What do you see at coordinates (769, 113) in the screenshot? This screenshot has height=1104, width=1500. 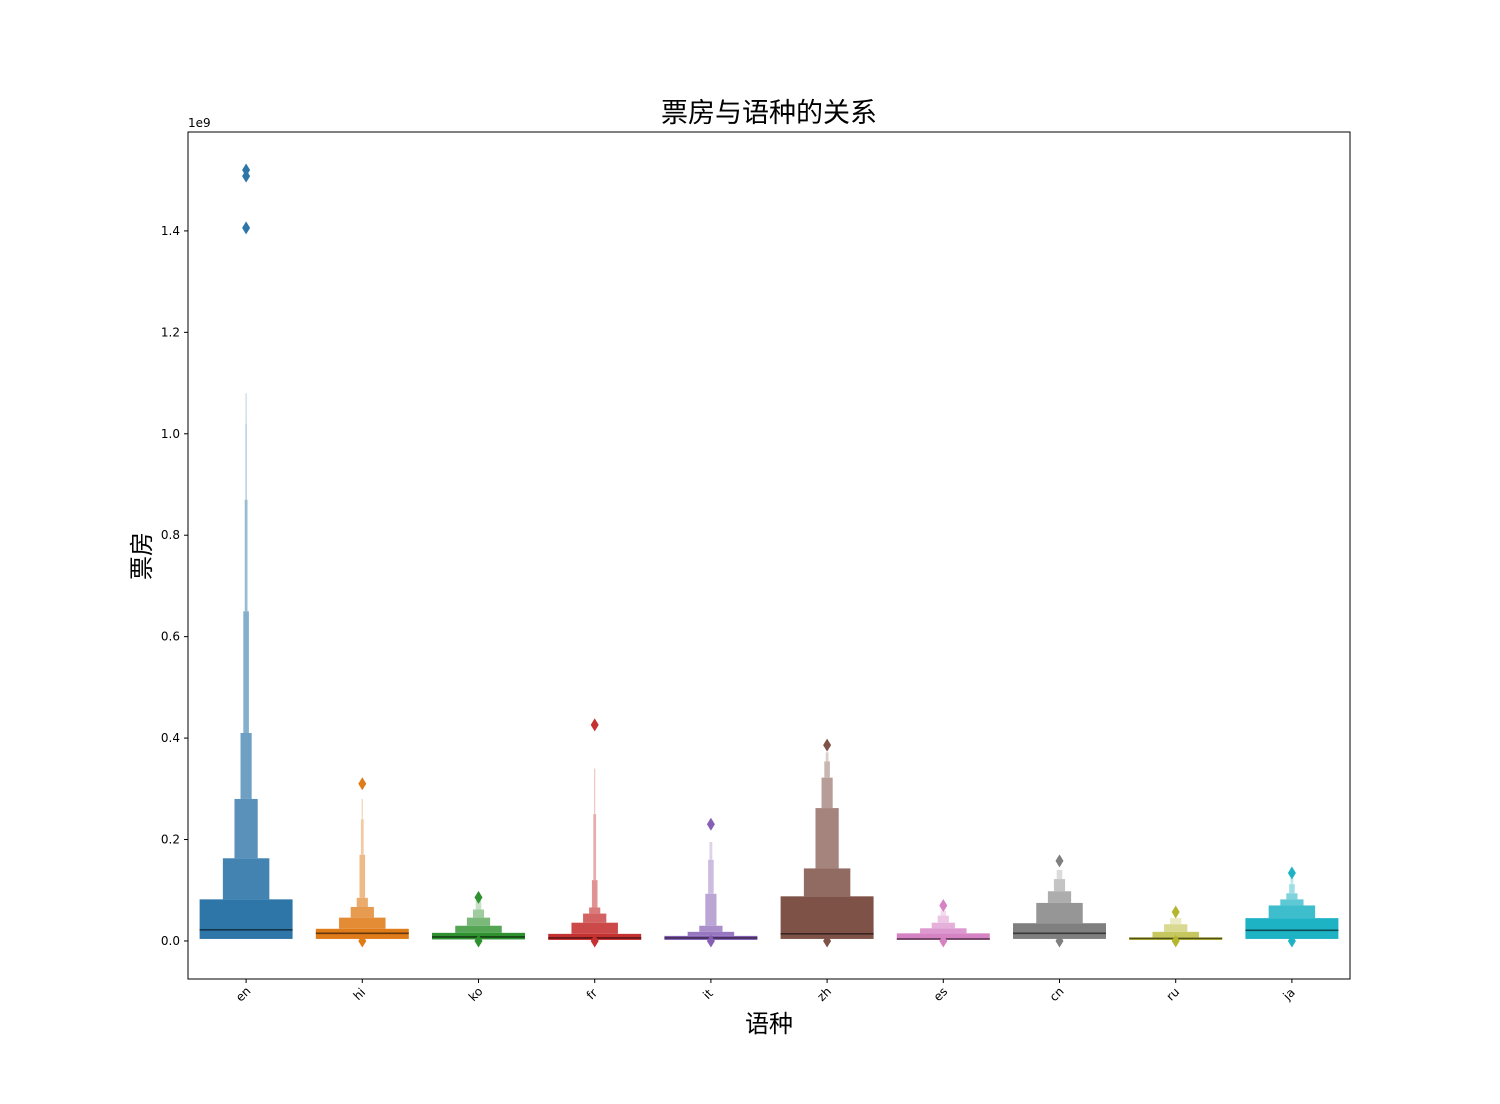 I see `chart-title: 票房与语种的关系` at bounding box center [769, 113].